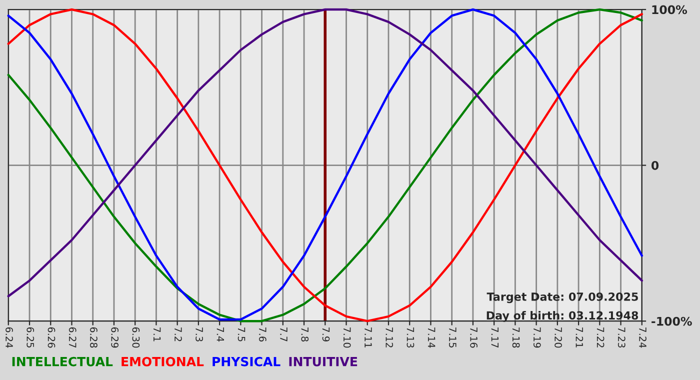 This screenshot has width=700, height=380. I want to click on x-tick-label: 6.26, so click(52, 337).